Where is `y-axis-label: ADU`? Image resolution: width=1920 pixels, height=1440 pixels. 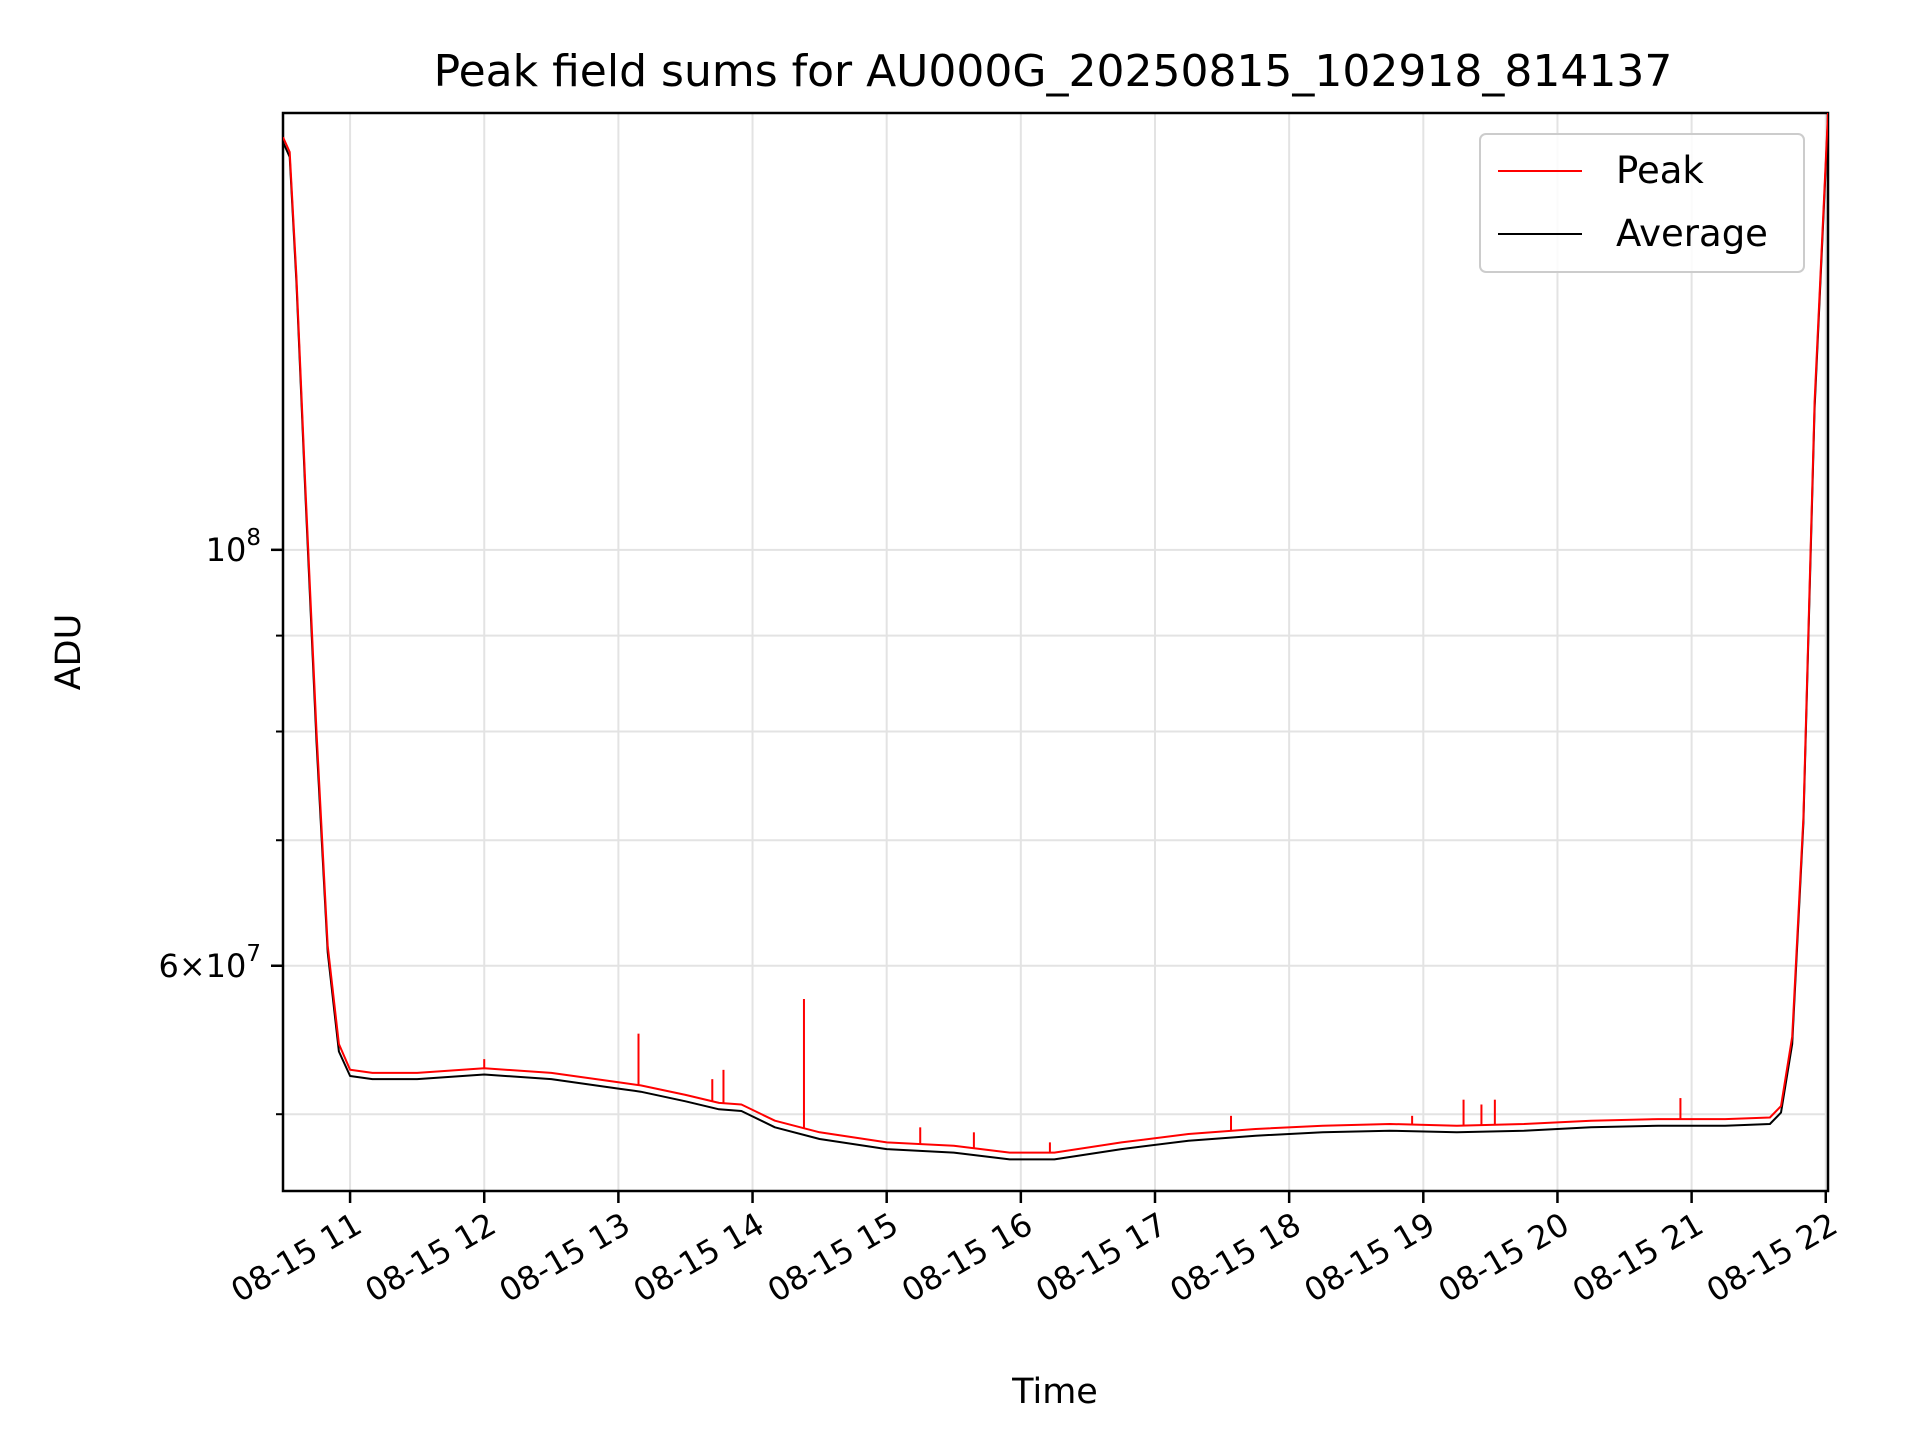
y-axis-label: ADU is located at coordinates (69, 652).